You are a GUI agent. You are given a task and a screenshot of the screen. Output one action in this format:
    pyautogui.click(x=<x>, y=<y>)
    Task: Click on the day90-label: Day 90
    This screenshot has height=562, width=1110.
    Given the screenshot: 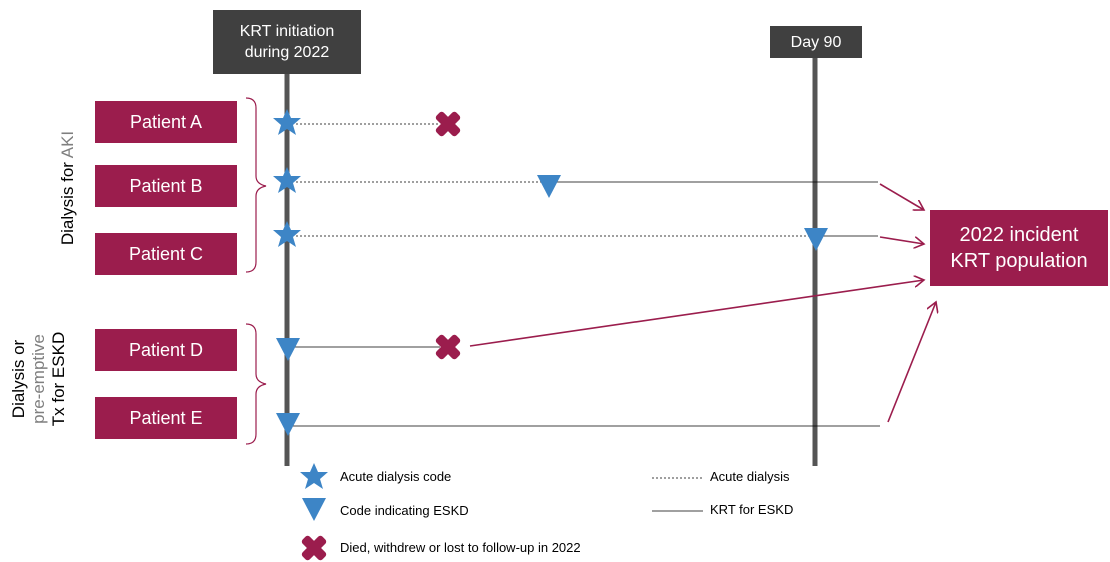 What is the action you would take?
    pyautogui.click(x=816, y=42)
    